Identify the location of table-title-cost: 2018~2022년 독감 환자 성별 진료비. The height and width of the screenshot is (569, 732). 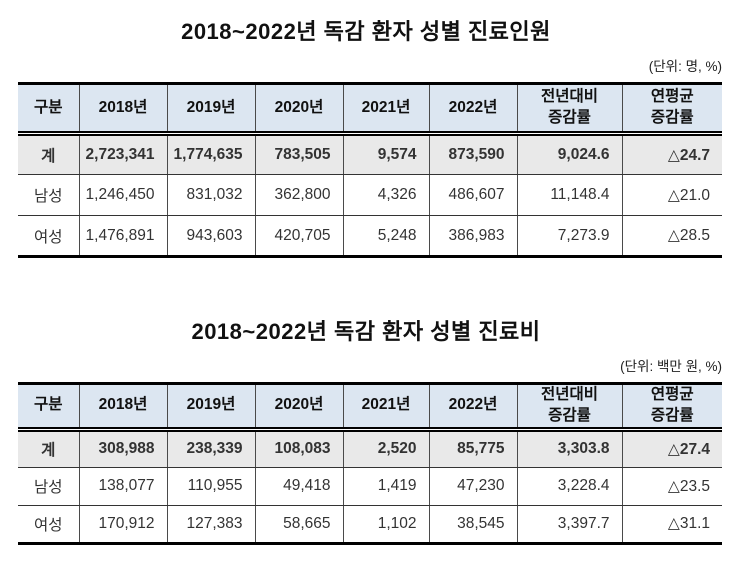
(366, 331).